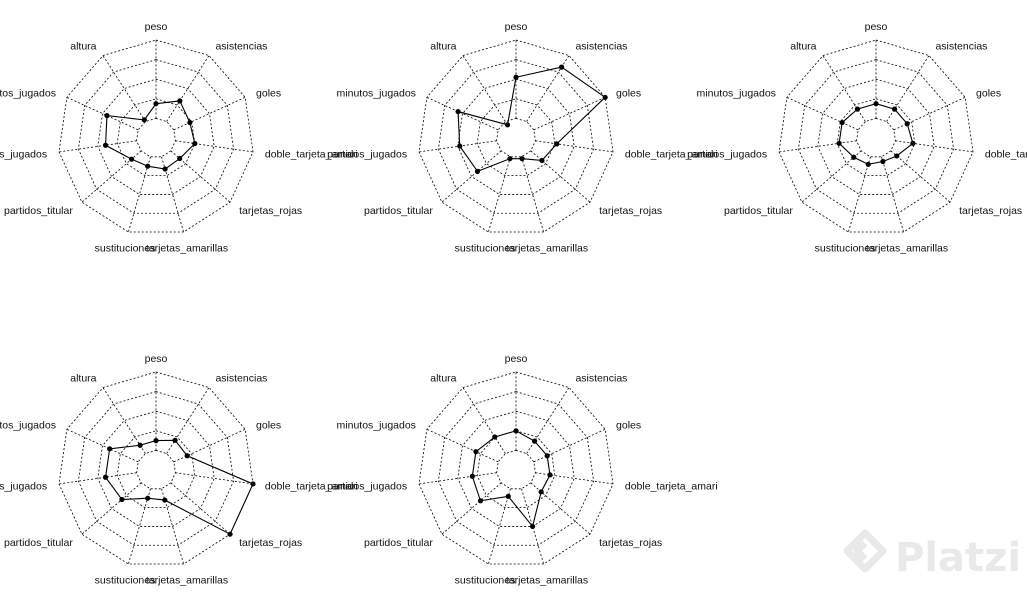 This screenshot has height=594, width=1027. I want to click on watermark-text: Platzi, so click(958, 558).